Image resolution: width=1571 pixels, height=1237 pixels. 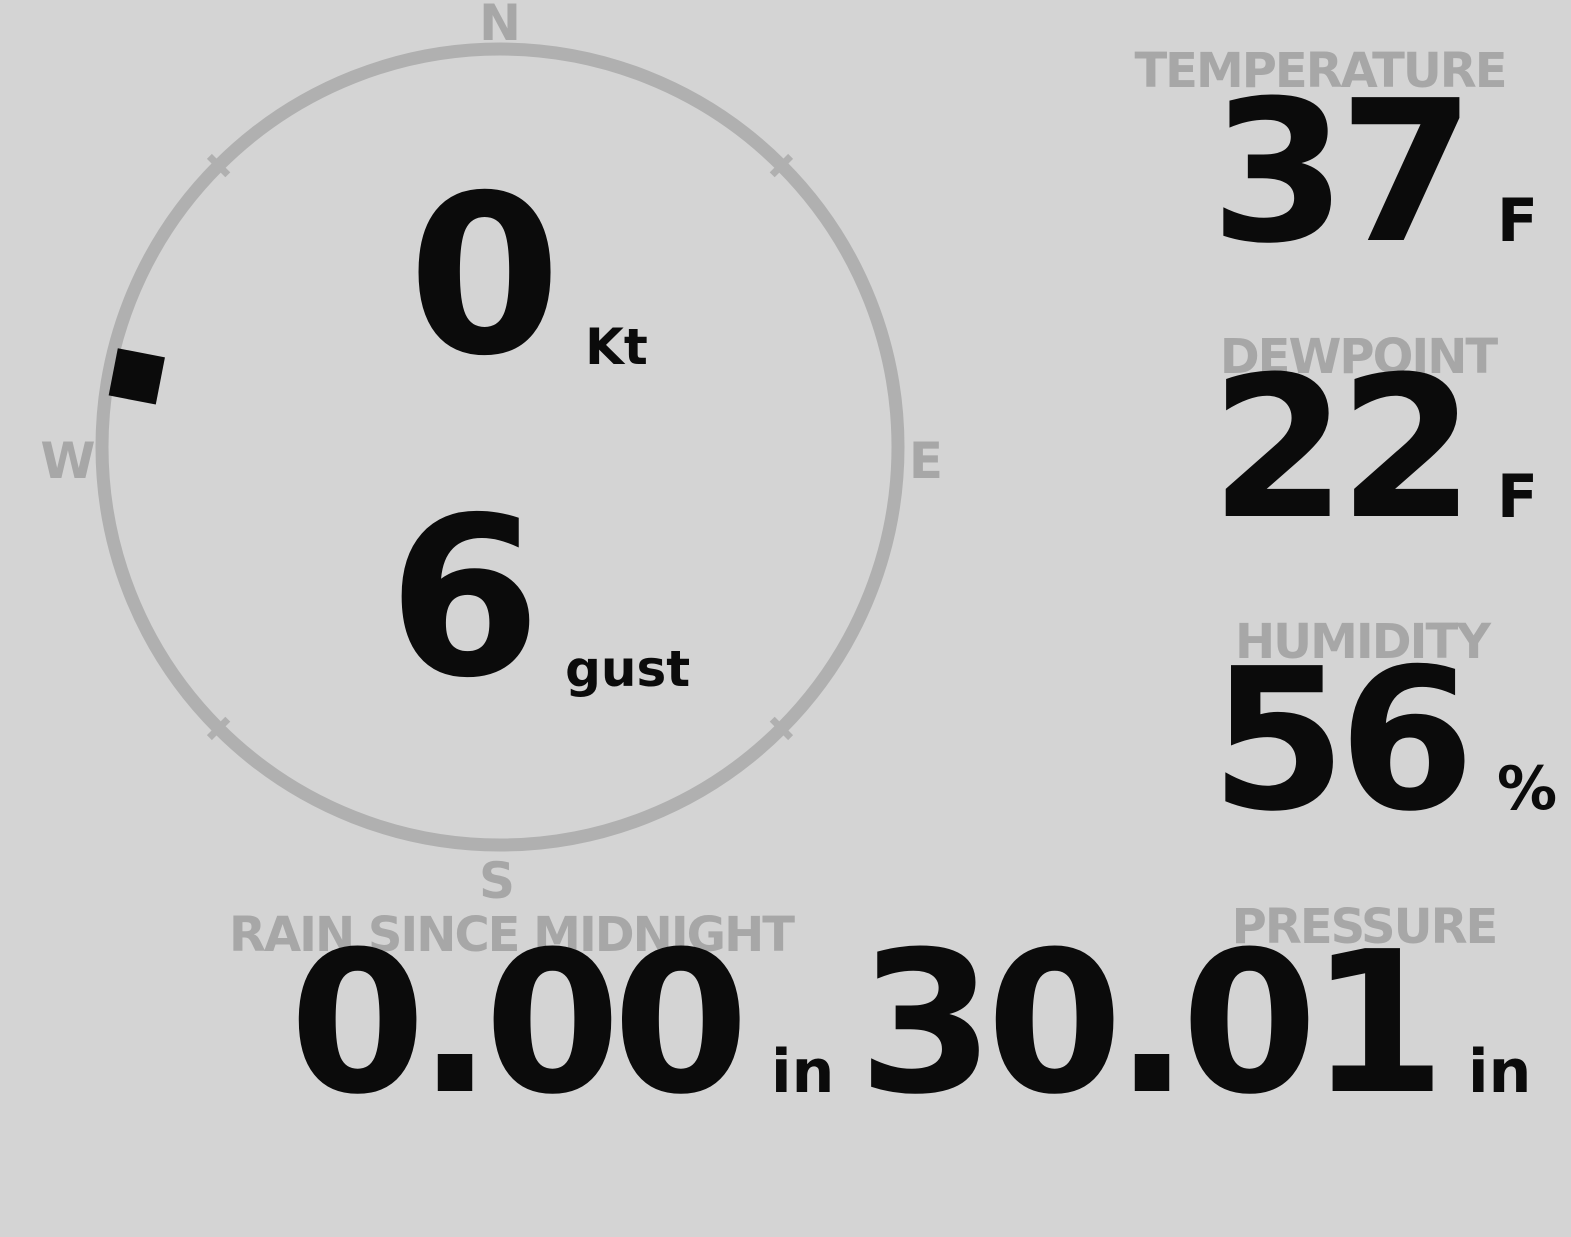 I want to click on wind-direction-marker, so click(x=136, y=376).